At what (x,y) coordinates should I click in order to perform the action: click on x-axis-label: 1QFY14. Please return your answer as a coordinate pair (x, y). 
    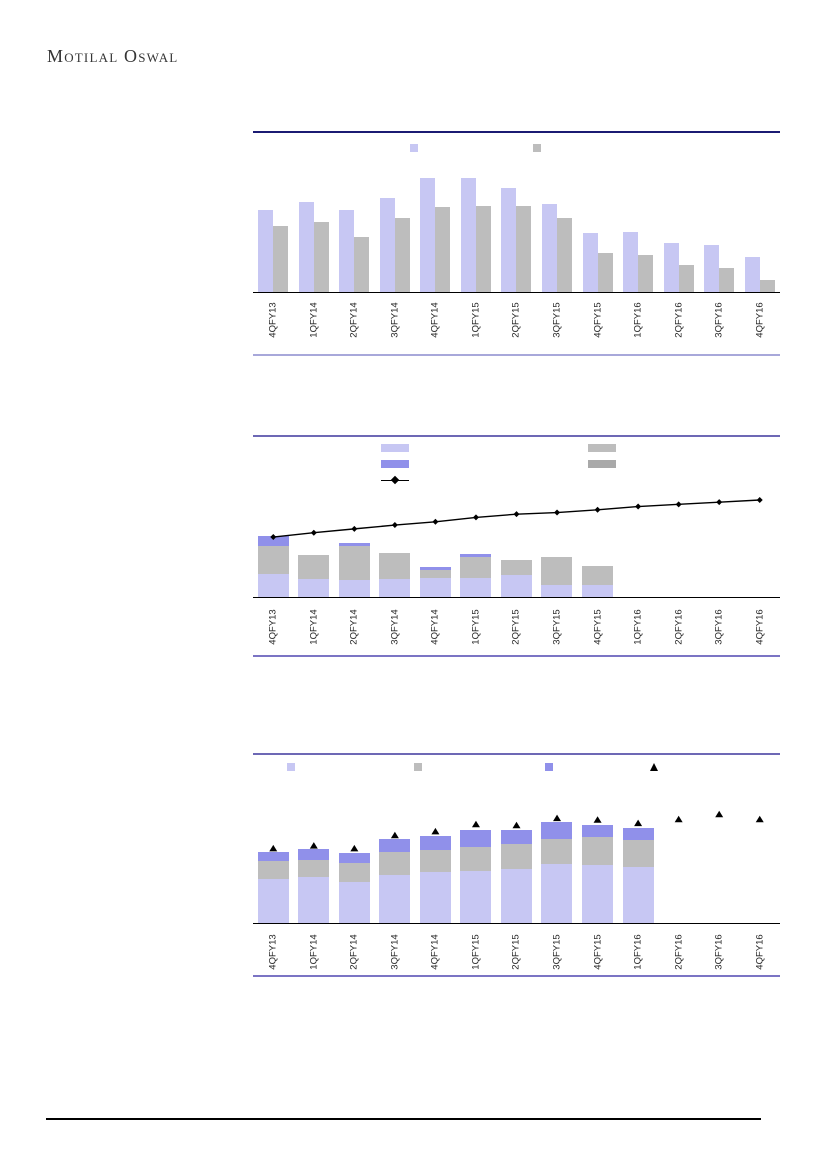
    Looking at the image, I should click on (314, 627).